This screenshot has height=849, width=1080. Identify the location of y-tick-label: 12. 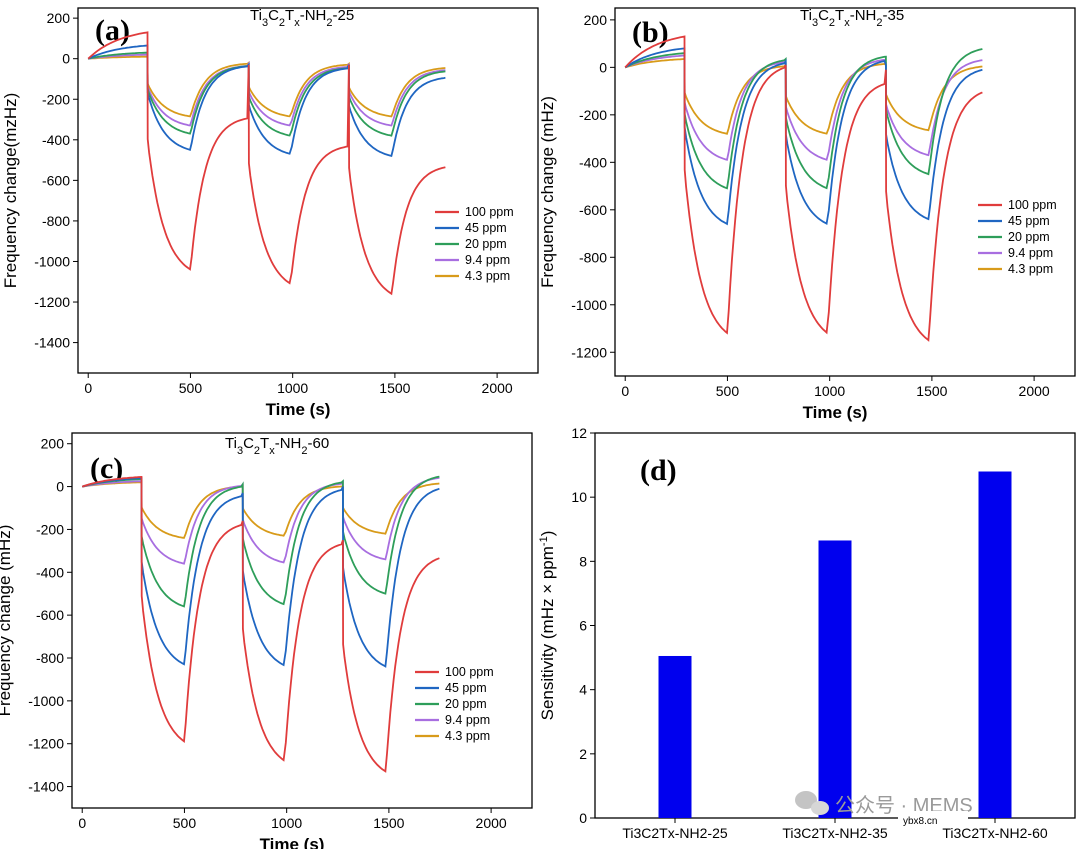
(579, 433).